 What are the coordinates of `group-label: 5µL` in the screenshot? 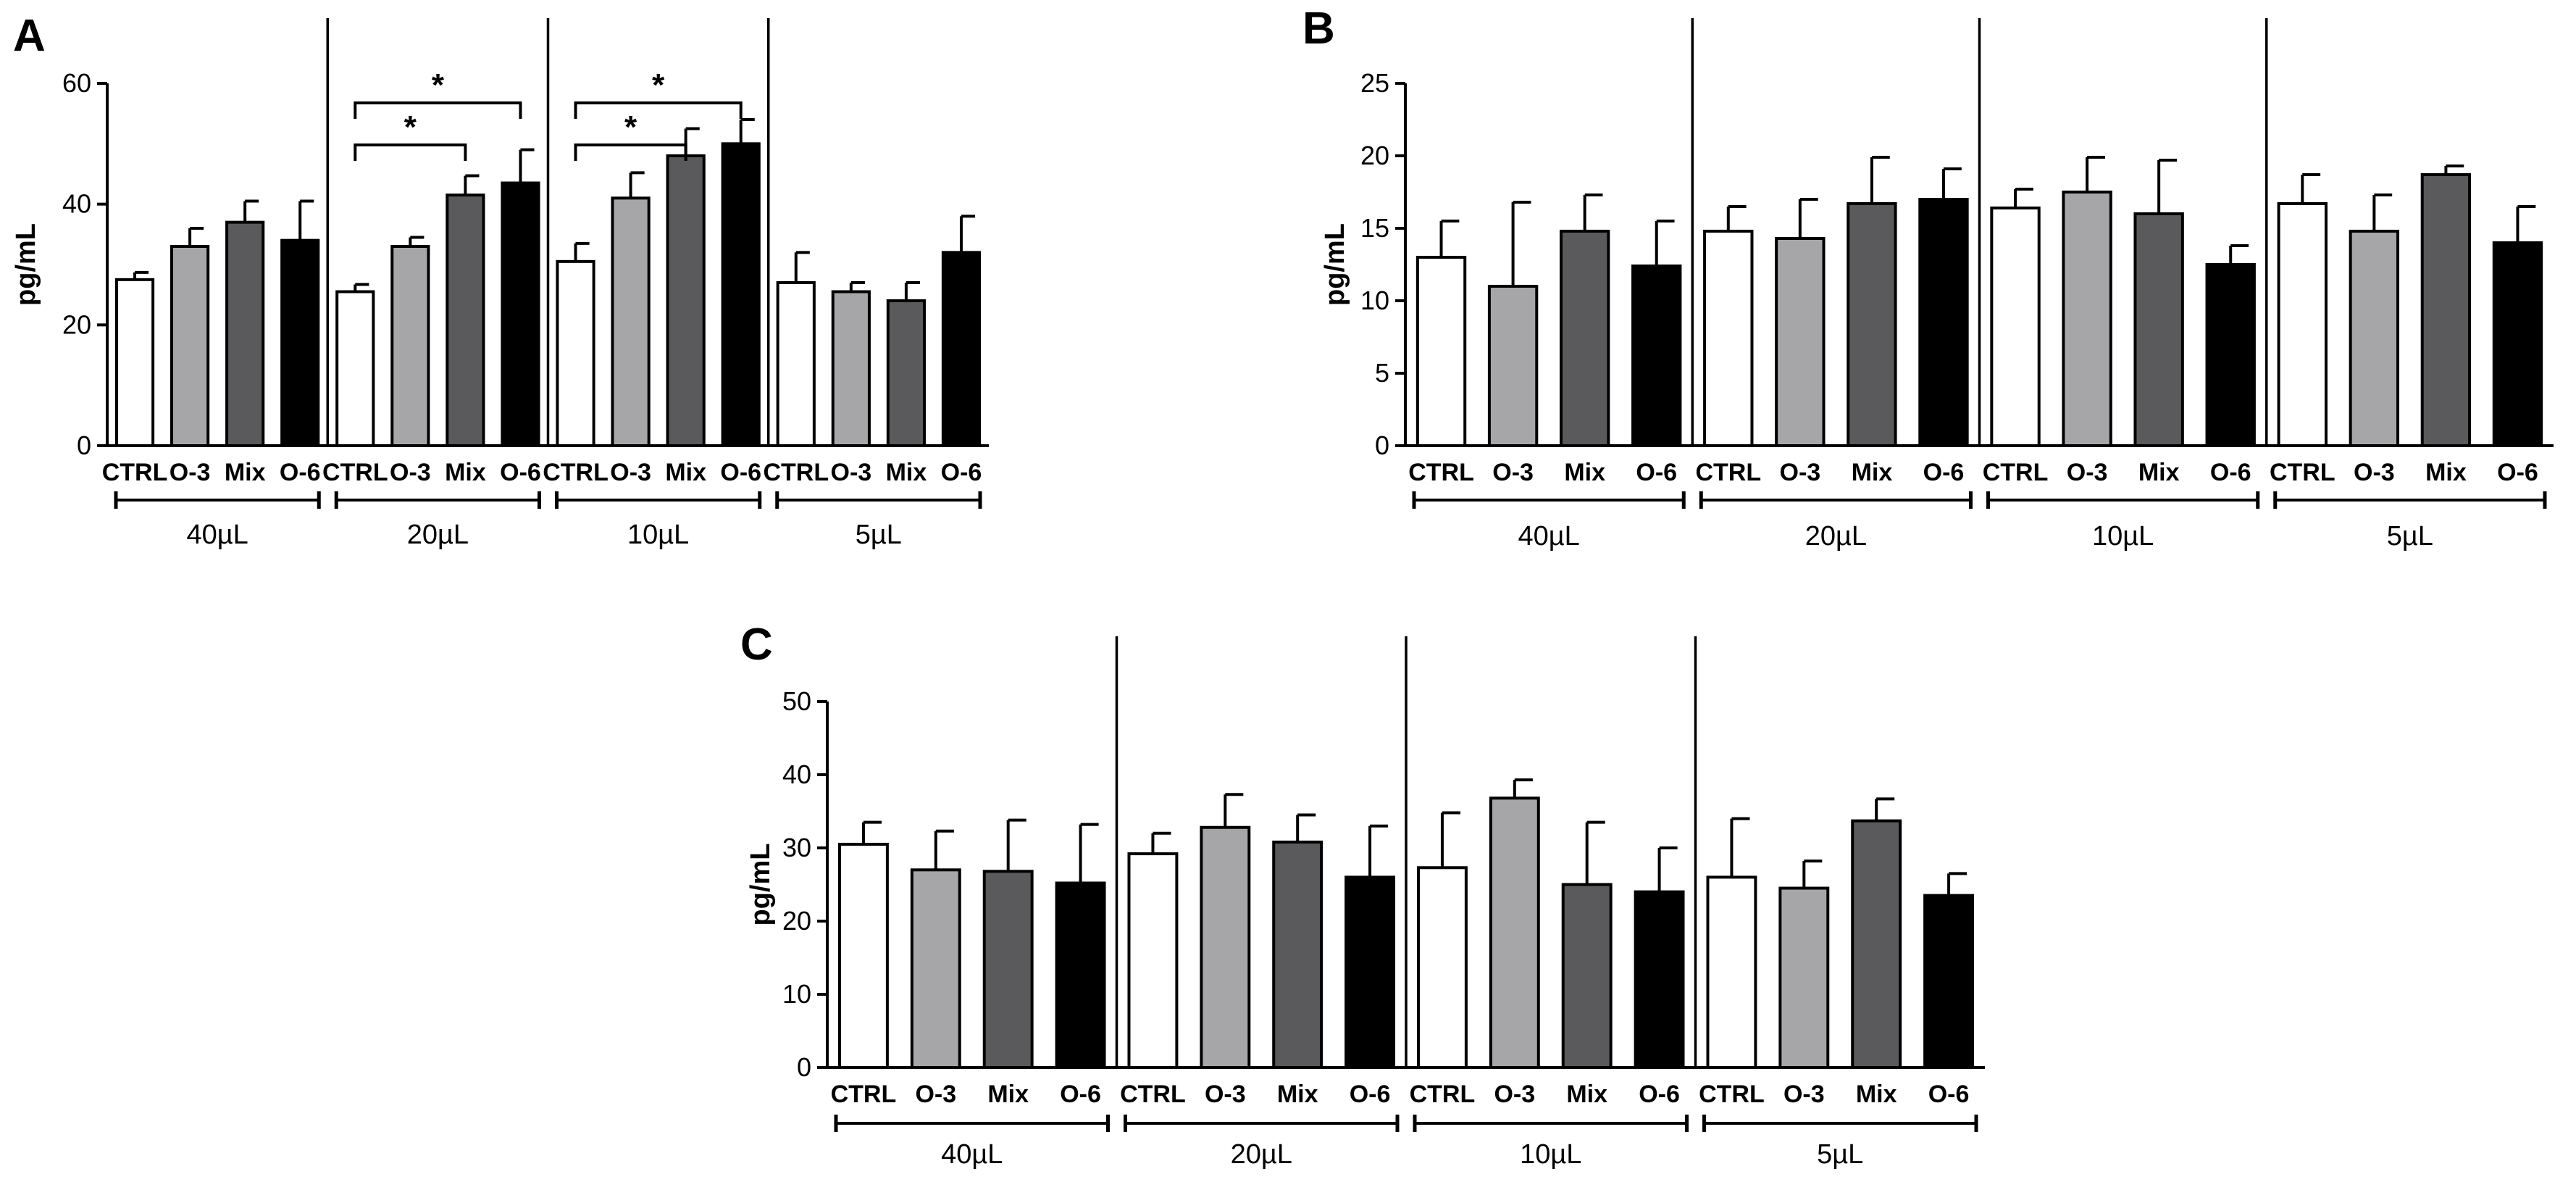 It's located at (1840, 1154).